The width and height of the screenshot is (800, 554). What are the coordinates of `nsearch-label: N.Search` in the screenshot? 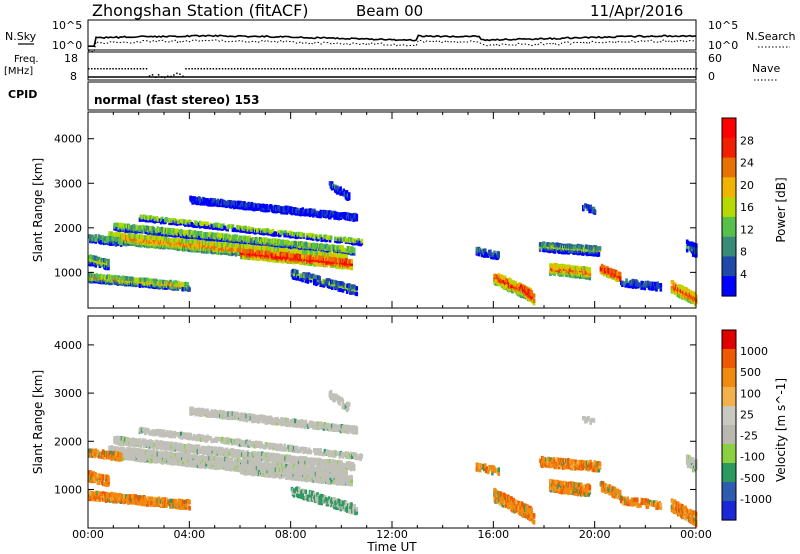 It's located at (771, 36).